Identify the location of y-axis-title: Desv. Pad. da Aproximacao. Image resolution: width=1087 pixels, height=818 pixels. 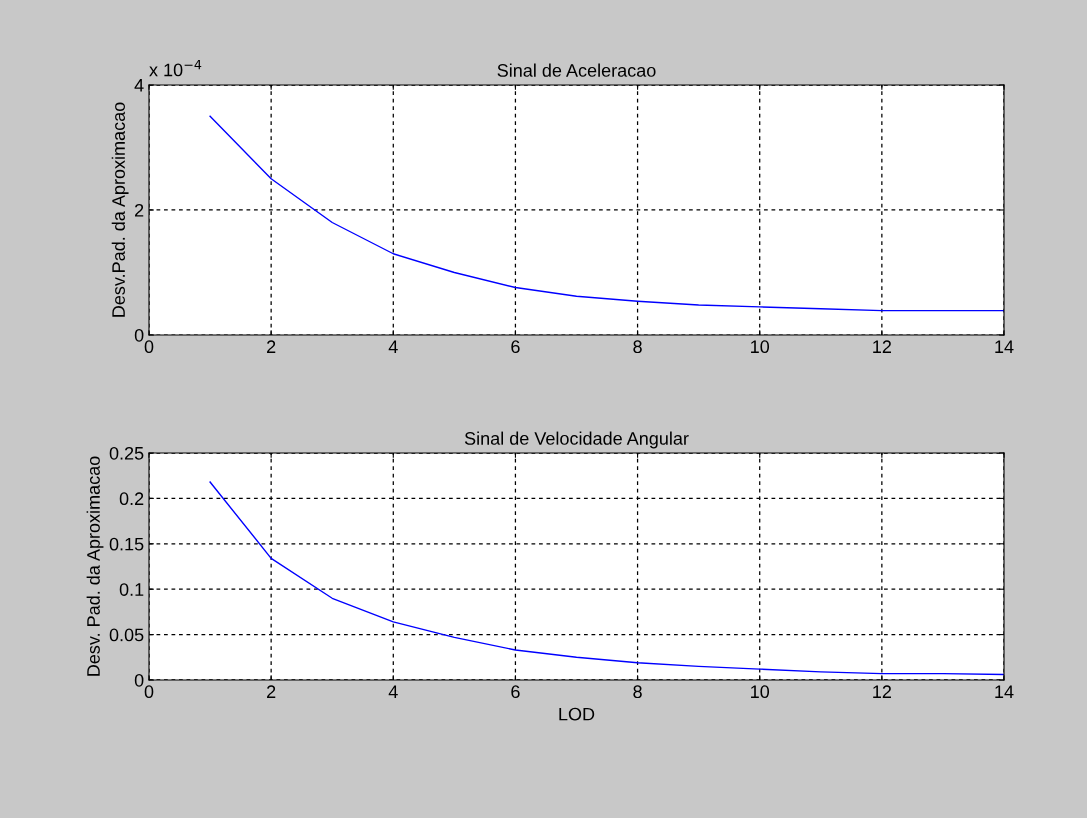
(95, 566).